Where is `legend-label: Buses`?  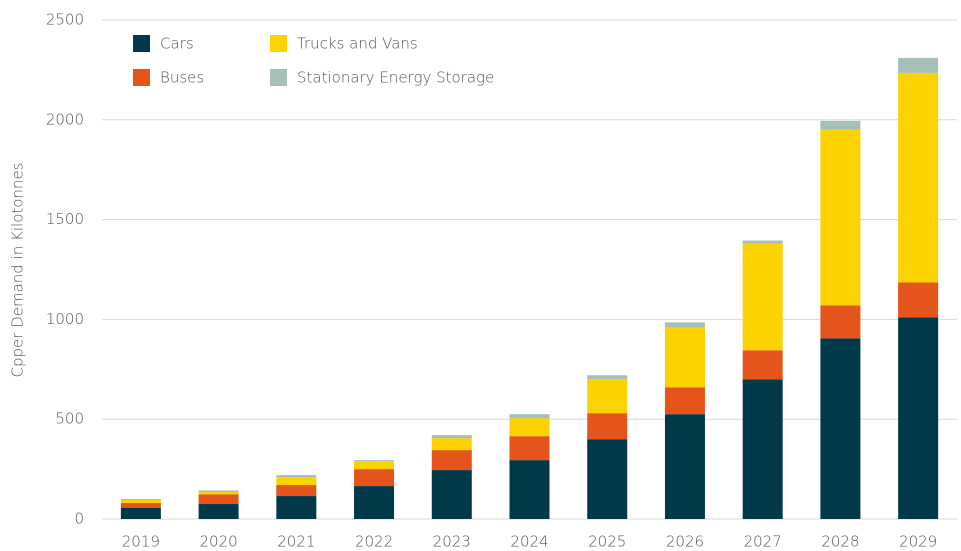 legend-label: Buses is located at coordinates (182, 78).